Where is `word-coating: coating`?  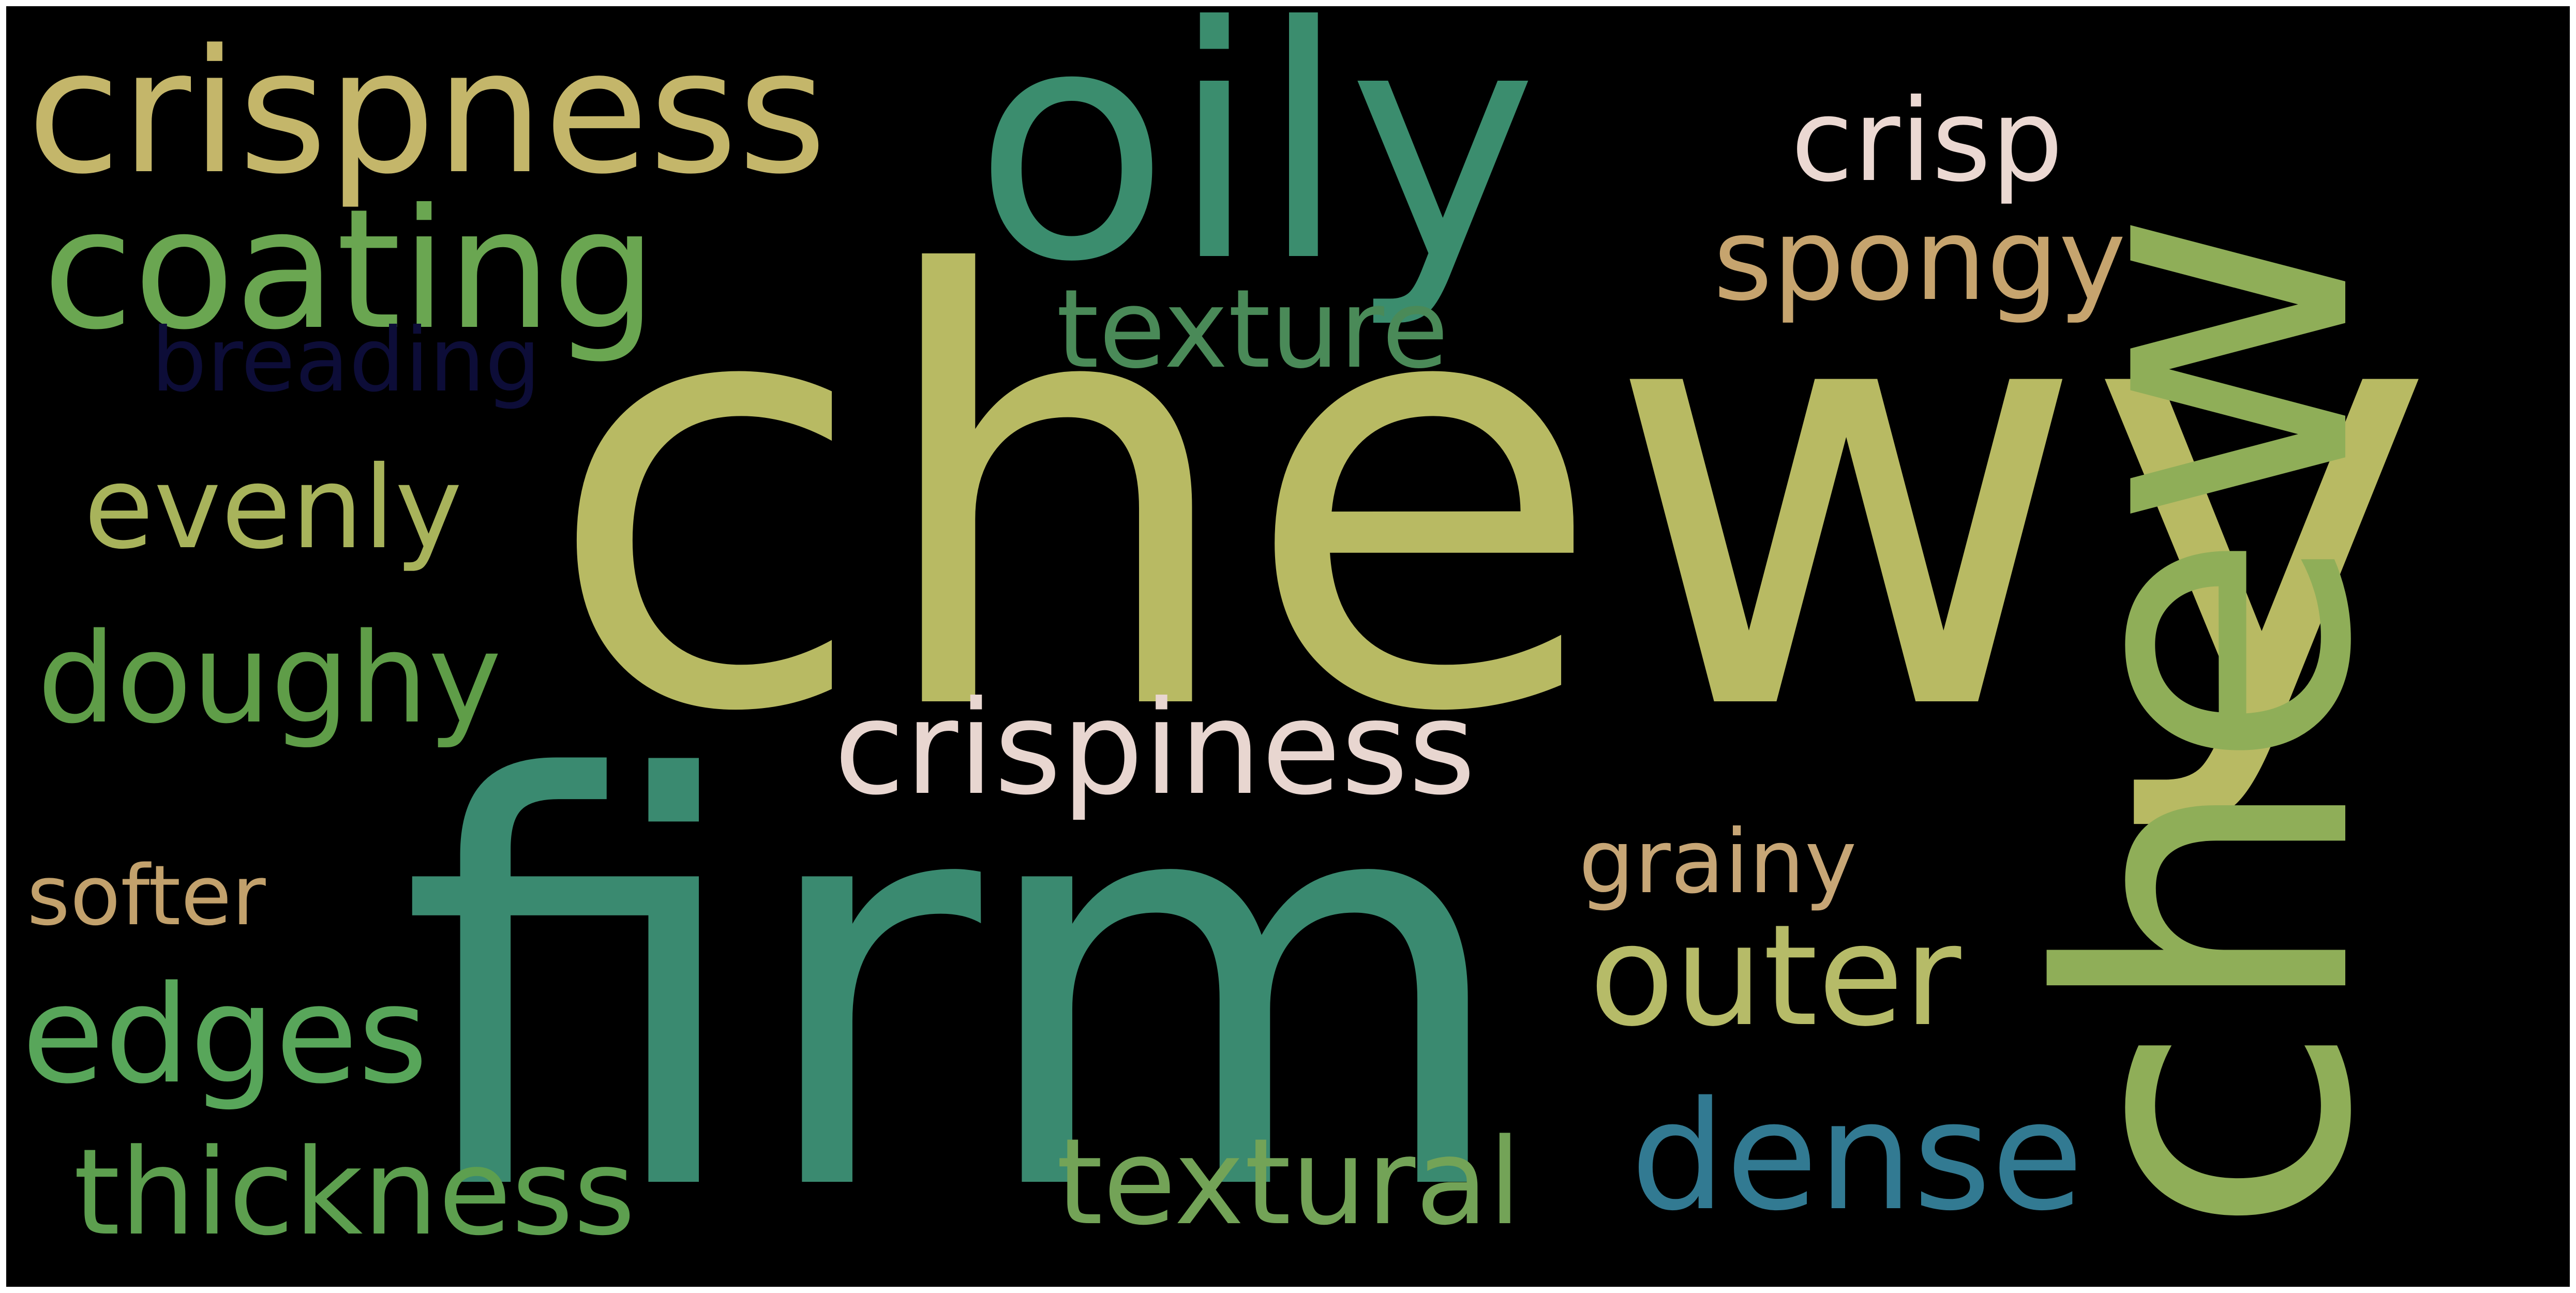
word-coating: coating is located at coordinates (349, 270).